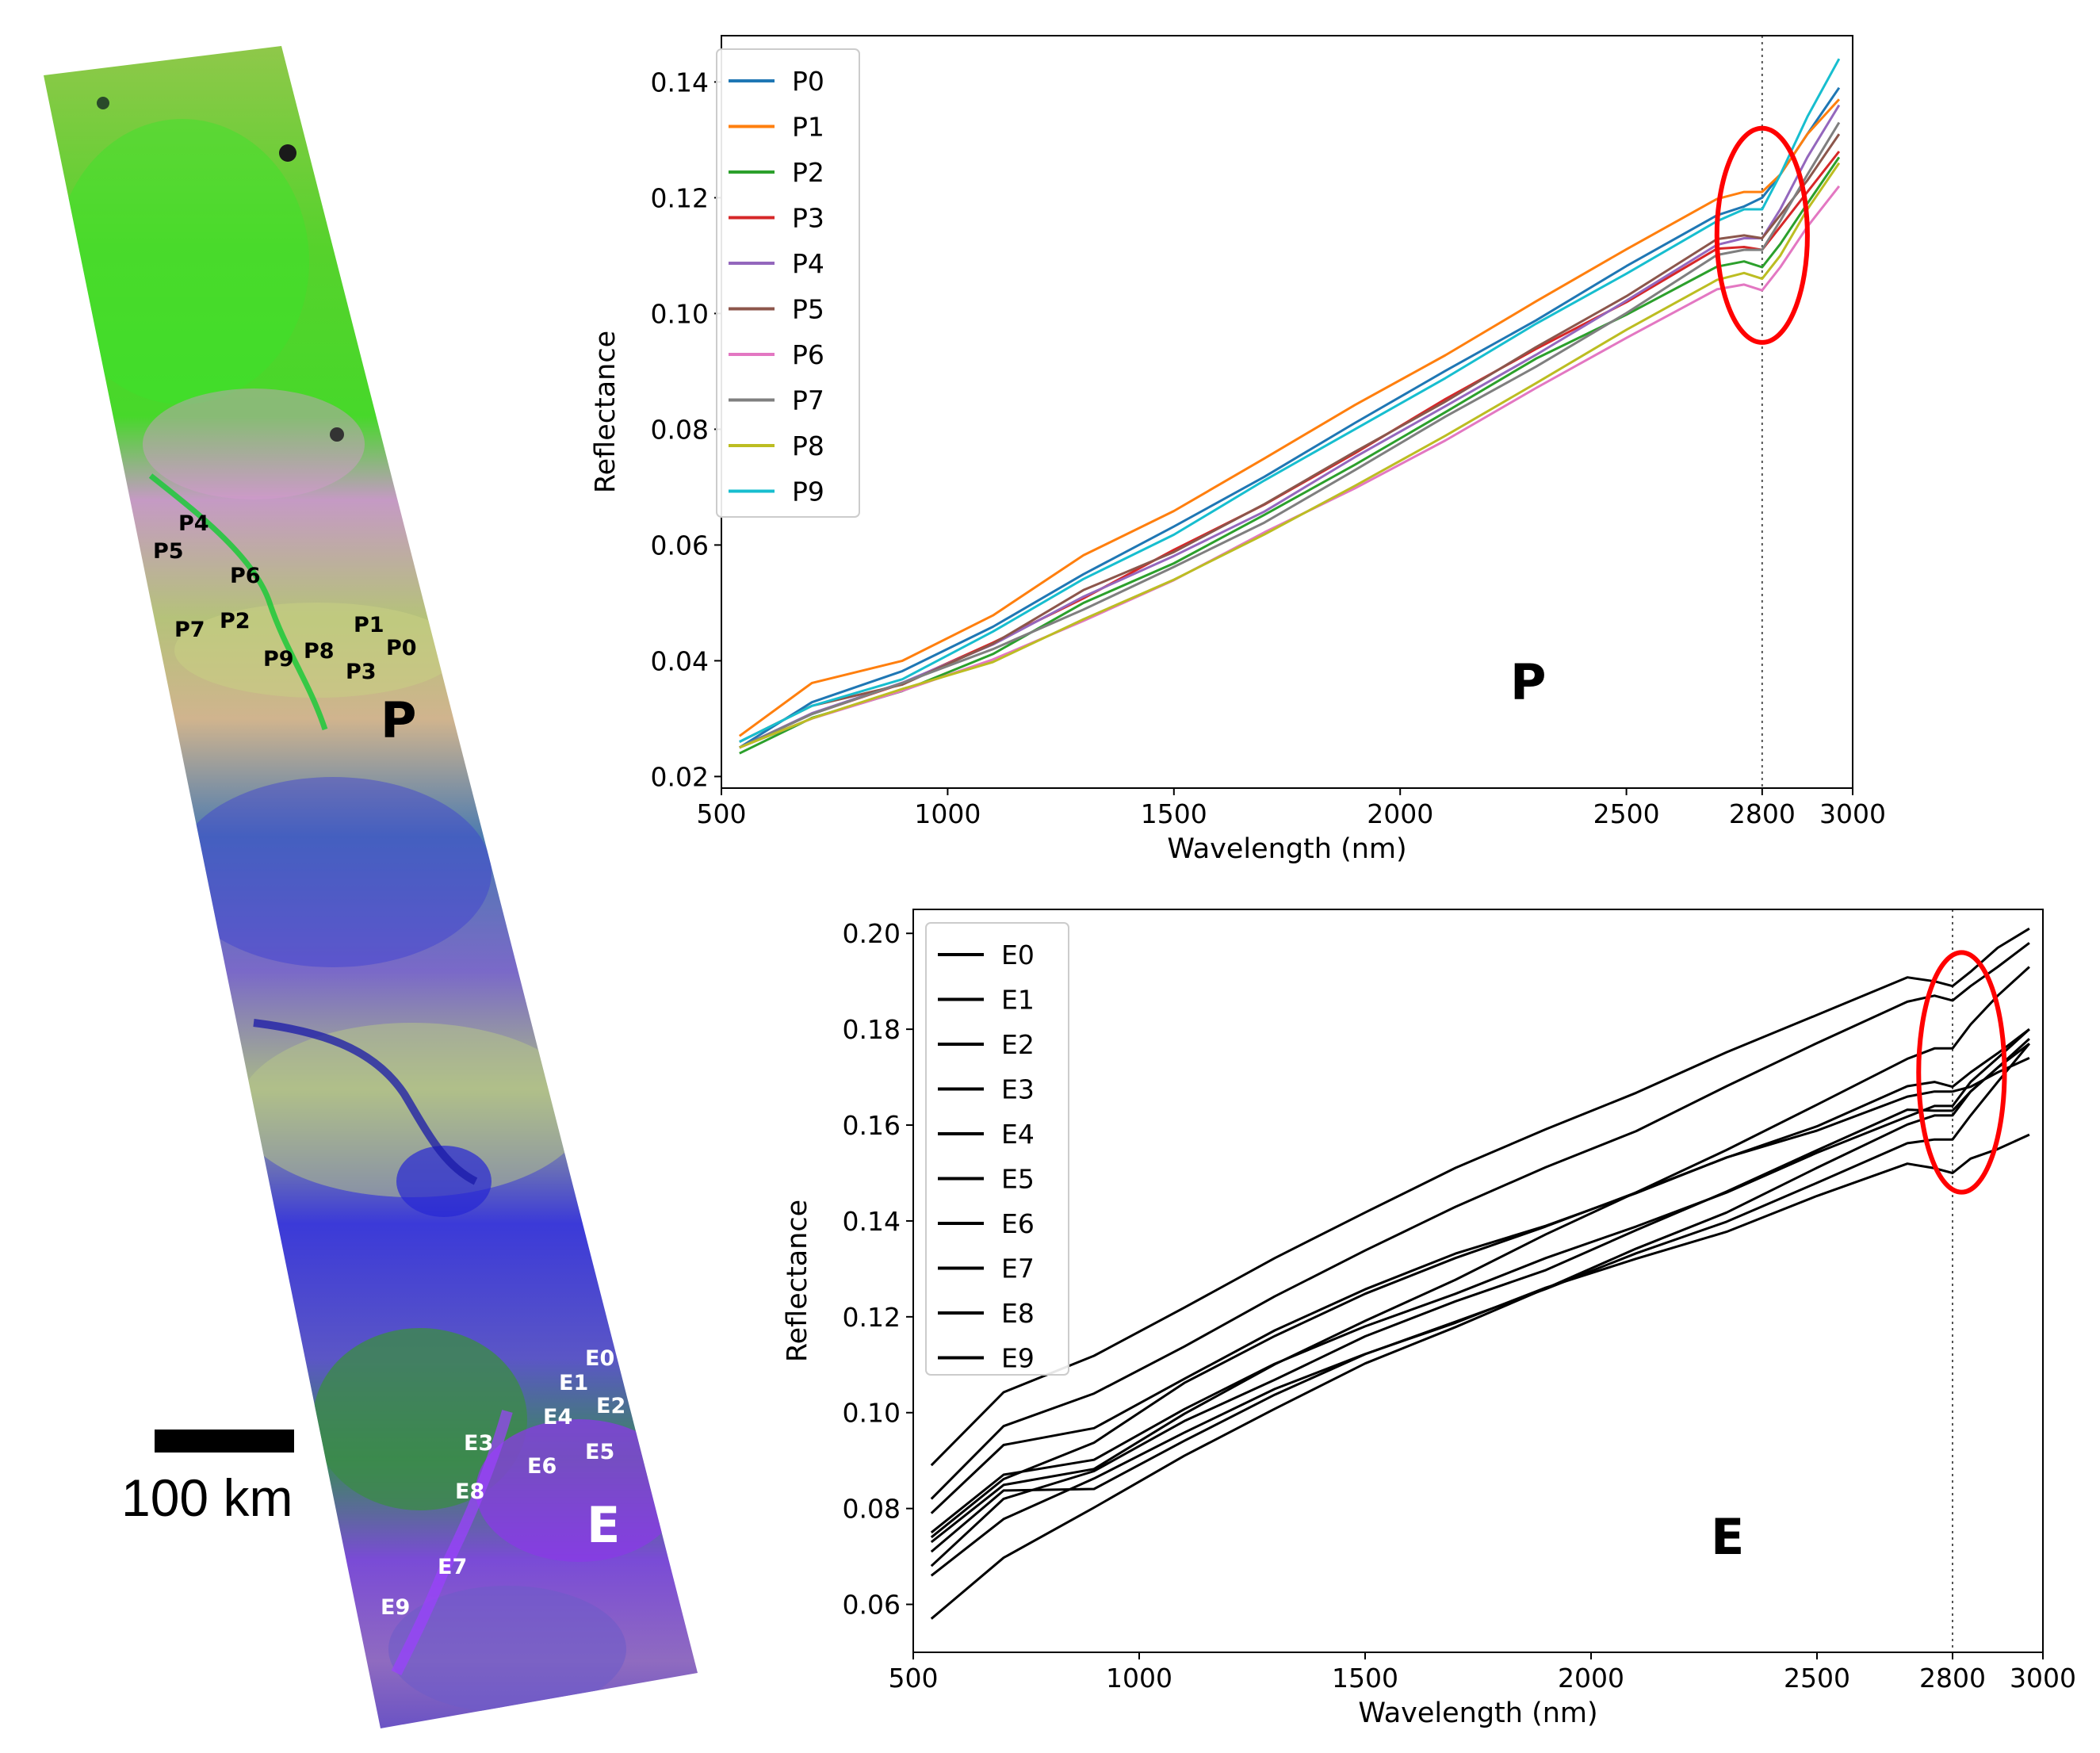 The height and width of the screenshot is (1753, 2100). What do you see at coordinates (808, 263) in the screenshot?
I see `legend-label: P4` at bounding box center [808, 263].